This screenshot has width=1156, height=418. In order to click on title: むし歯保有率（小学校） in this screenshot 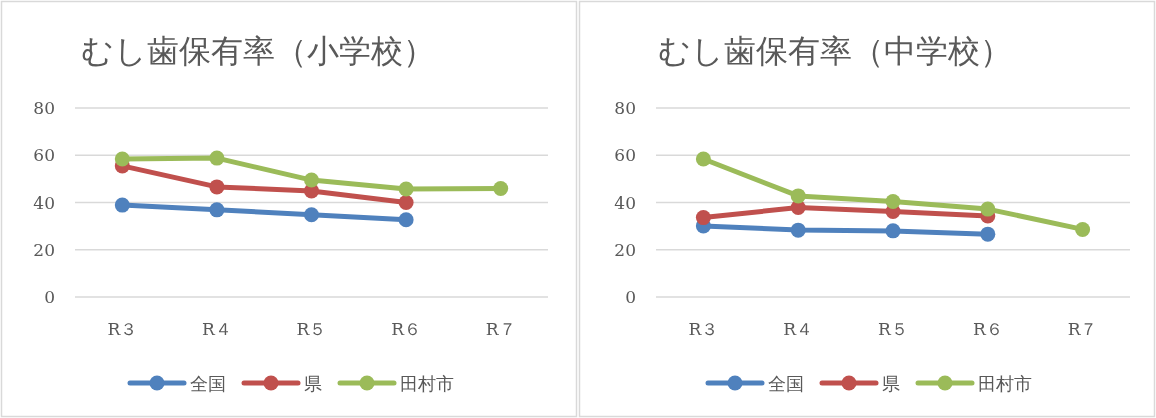, I will do `click(258, 51)`.